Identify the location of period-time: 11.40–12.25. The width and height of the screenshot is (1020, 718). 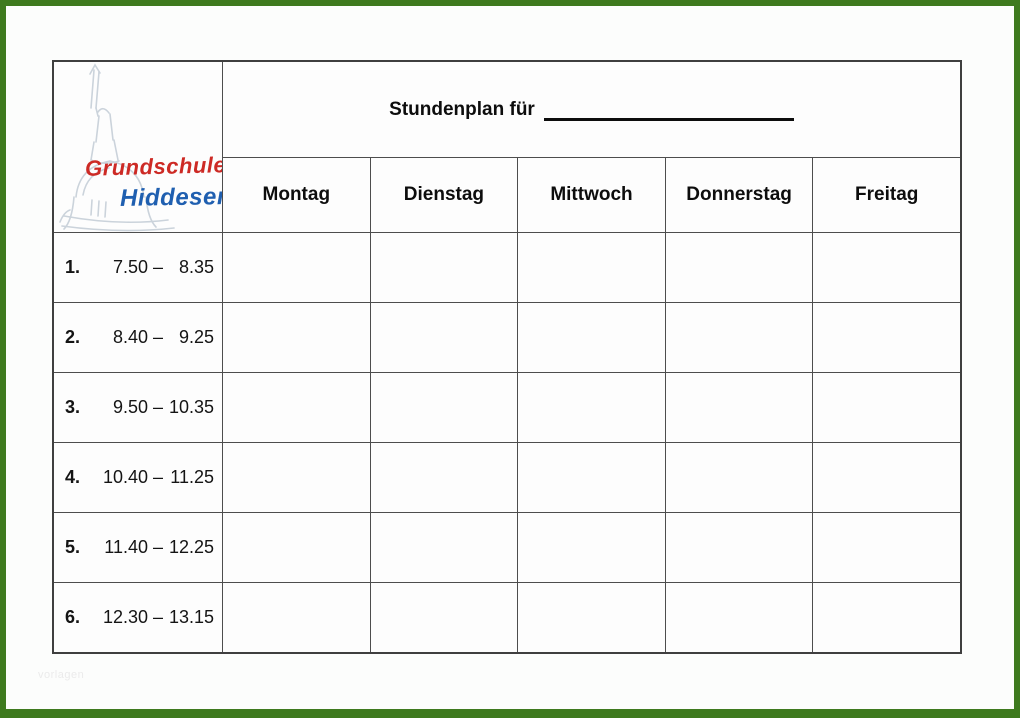
(159, 547).